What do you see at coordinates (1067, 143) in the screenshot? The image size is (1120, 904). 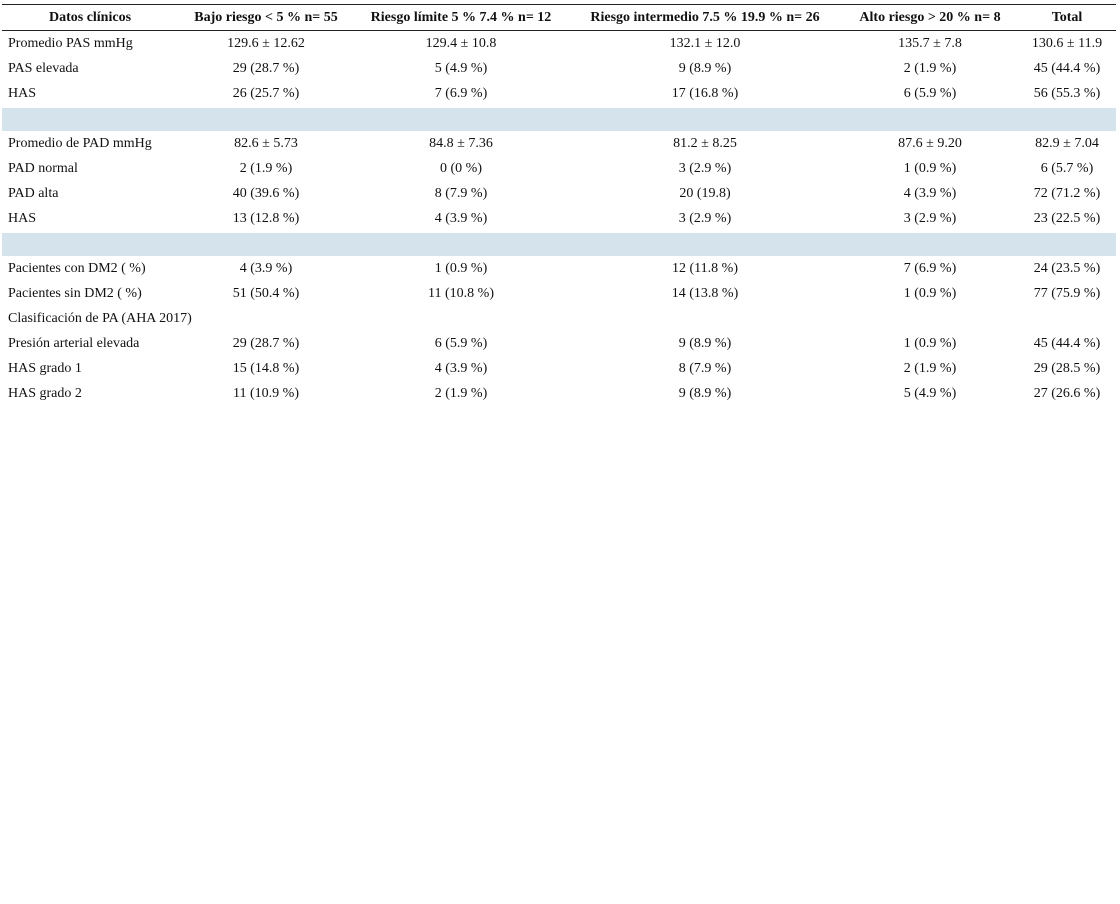 I see `cell: 82.9 ± 7.04` at bounding box center [1067, 143].